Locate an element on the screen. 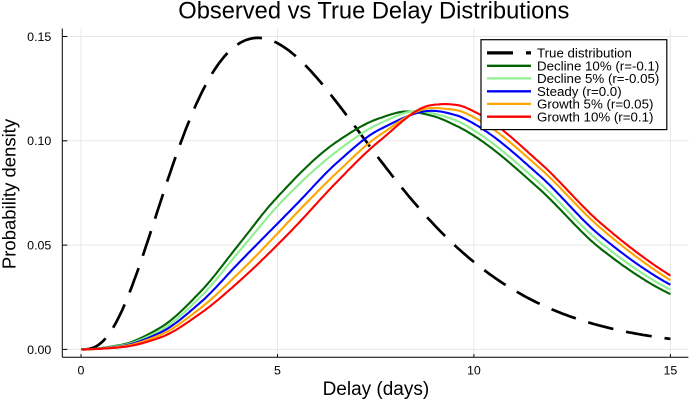 The image size is (700, 405). svg-text: Growth 5% (r=0.05) is located at coordinates (595, 104).